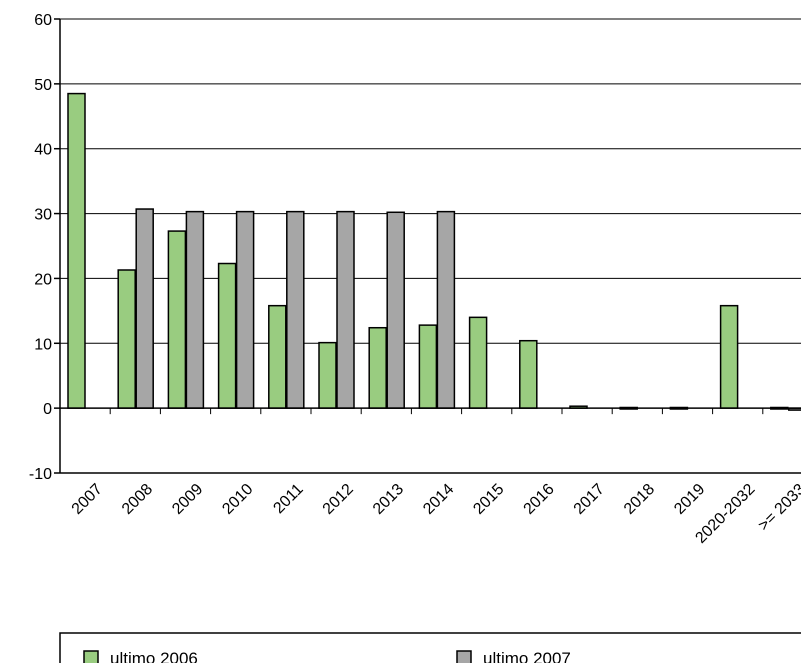 This screenshot has width=801, height=663. I want to click on y-tick-label: 10, so click(43, 344).